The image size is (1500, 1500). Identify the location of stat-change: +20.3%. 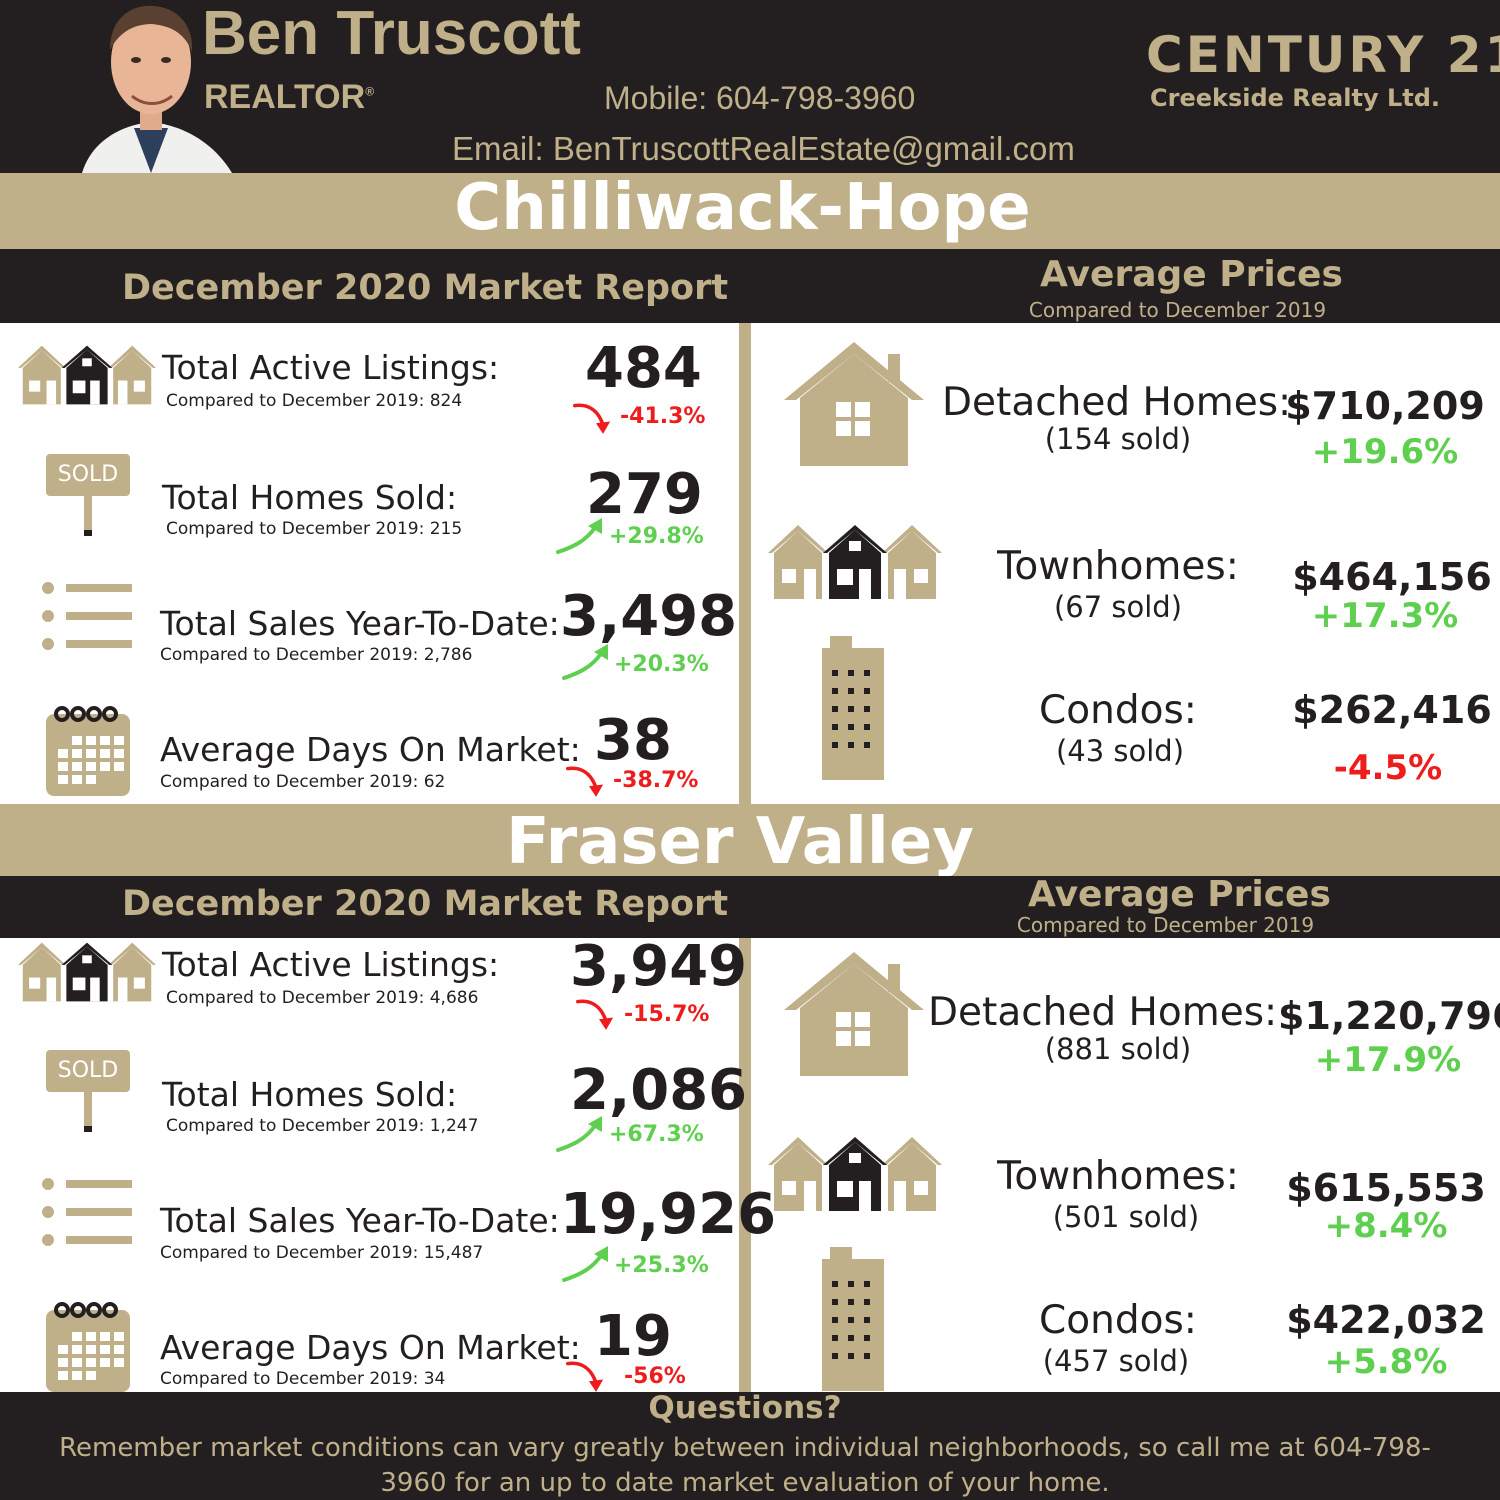
(661, 664).